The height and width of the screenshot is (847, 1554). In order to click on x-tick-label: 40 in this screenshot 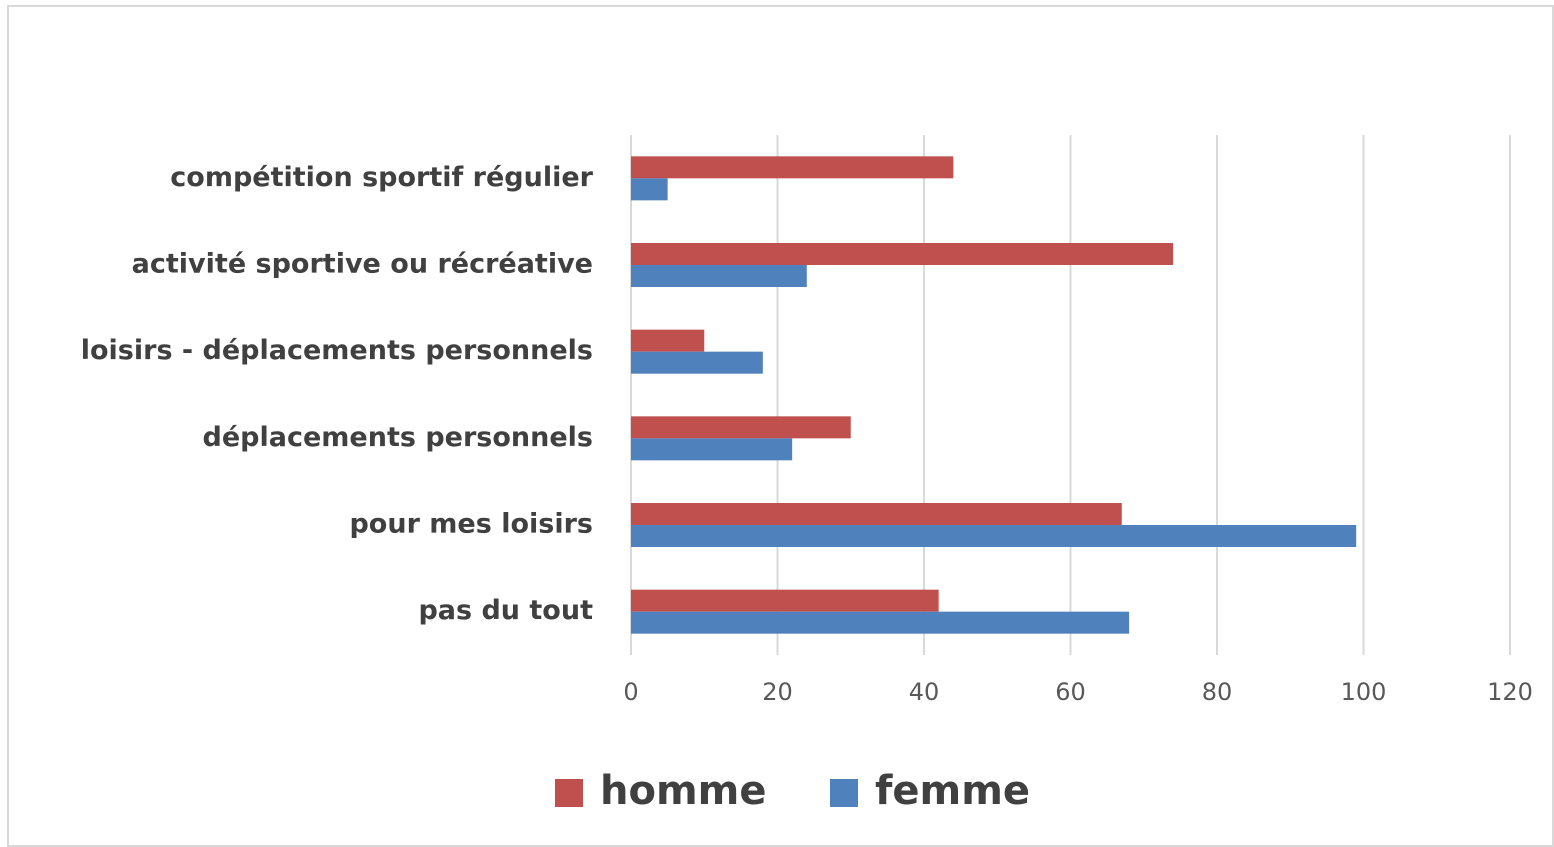, I will do `click(924, 692)`.